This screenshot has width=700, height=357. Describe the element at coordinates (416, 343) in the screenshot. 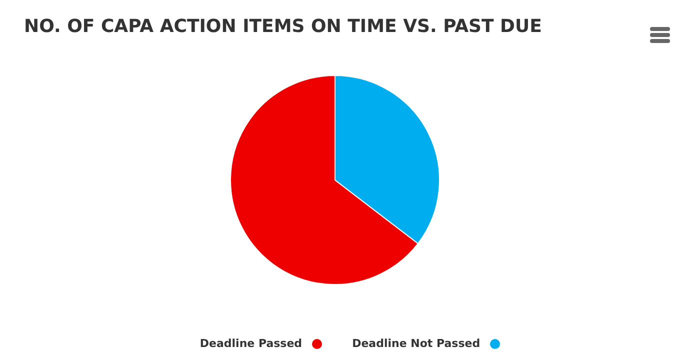

I see `legend-label: Deadline Not Passed` at that location.